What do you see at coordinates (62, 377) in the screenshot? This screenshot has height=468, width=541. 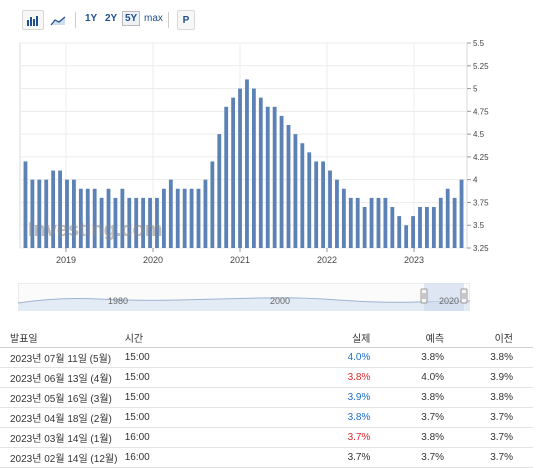 I see `release-date-cell: 2023년 06월 13일 (4월)` at bounding box center [62, 377].